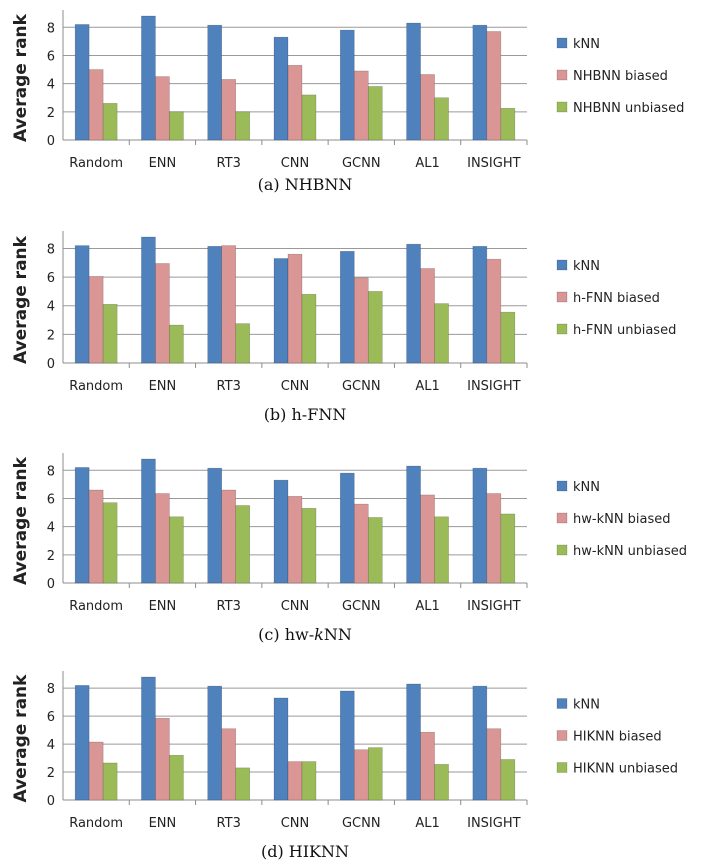 Image resolution: width=704 pixels, height=868 pixels. Describe the element at coordinates (295, 163) in the screenshot. I see `x-tick-label: CNN` at that location.